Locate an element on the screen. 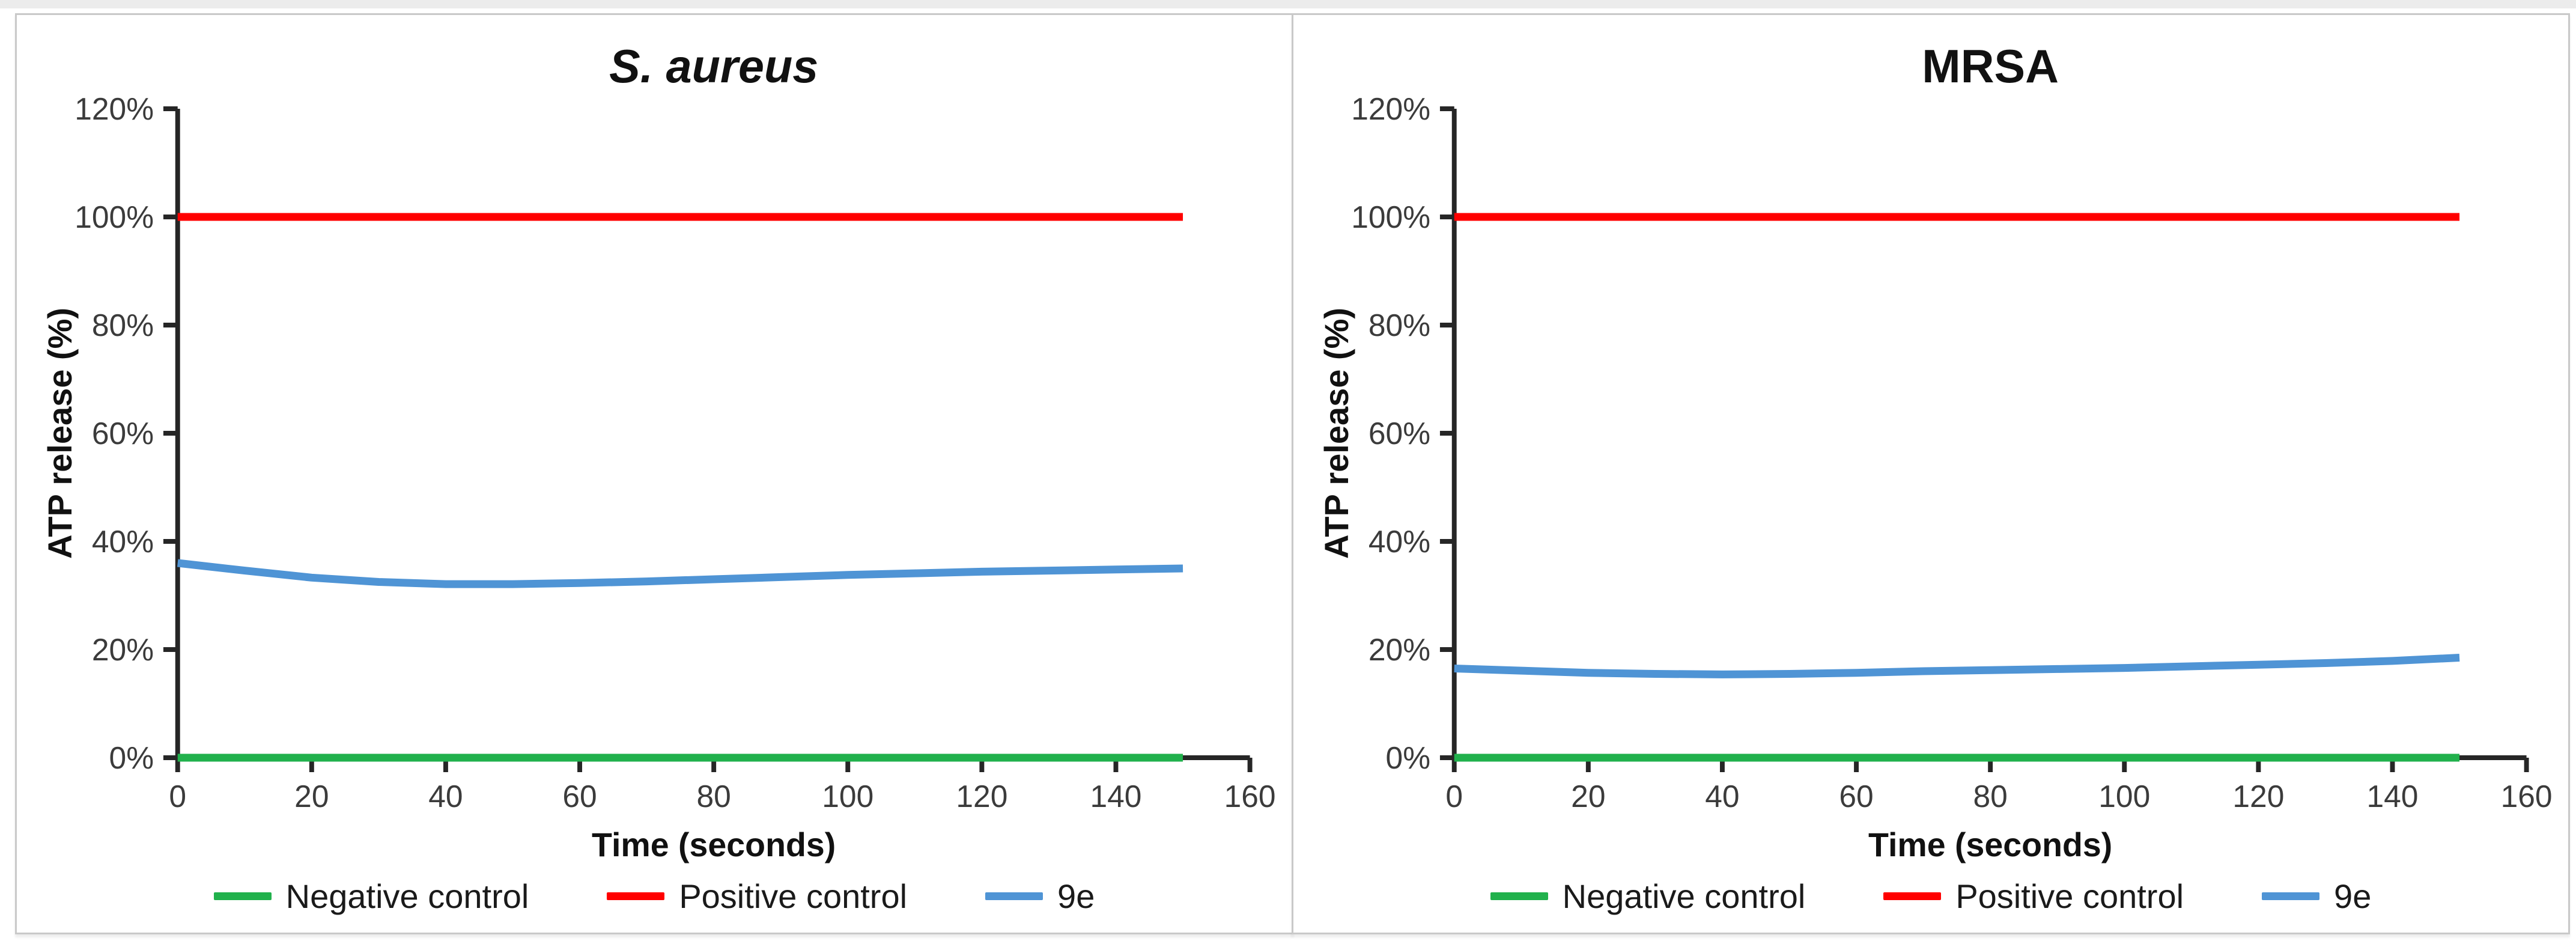 Image resolution: width=2576 pixels, height=950 pixels. chart-title: MRSA is located at coordinates (1990, 67).